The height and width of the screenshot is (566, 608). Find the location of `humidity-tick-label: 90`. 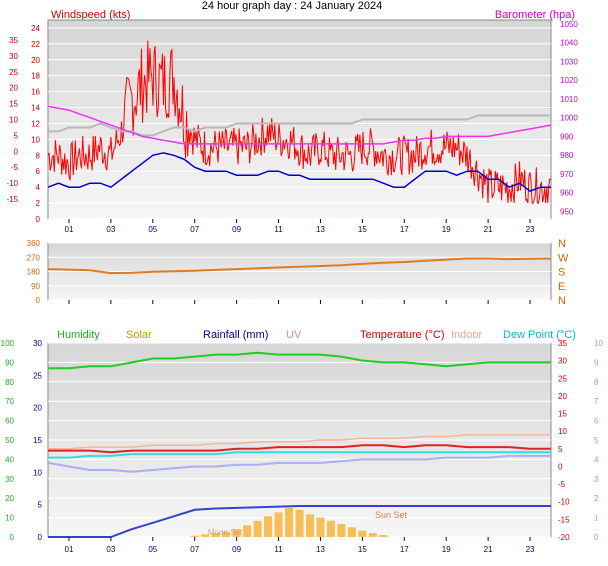

humidity-tick-label: 90 is located at coordinates (9, 362).